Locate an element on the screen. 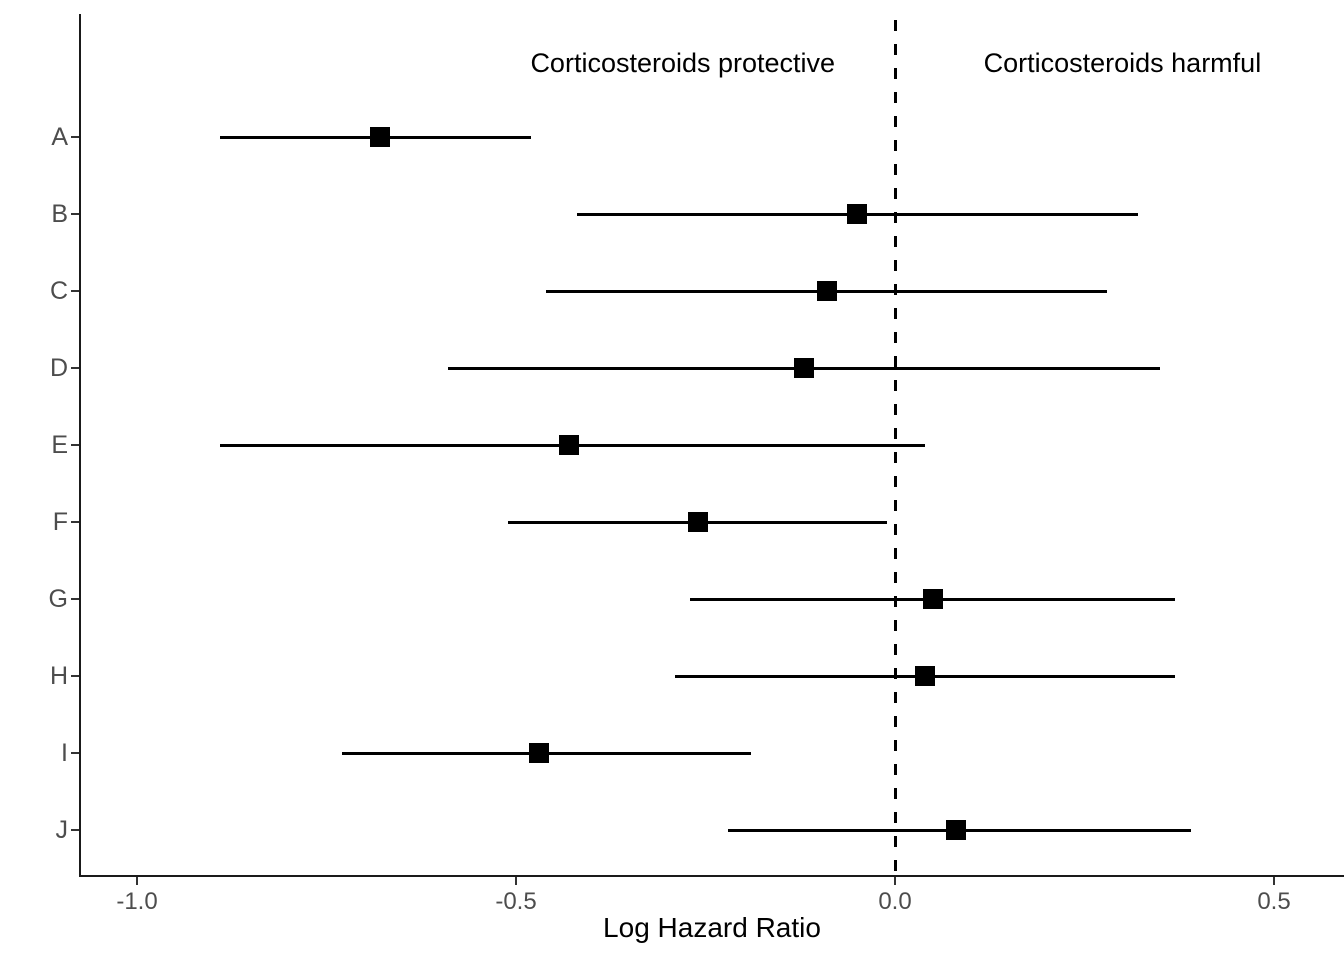  estimate-marker-G is located at coordinates (932, 599).